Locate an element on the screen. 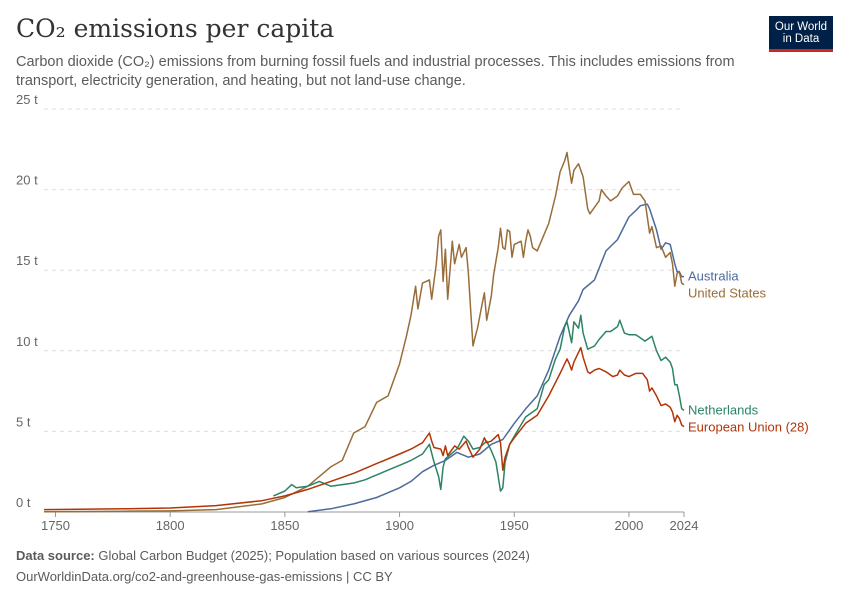  series-label: Australia is located at coordinates (713, 276).